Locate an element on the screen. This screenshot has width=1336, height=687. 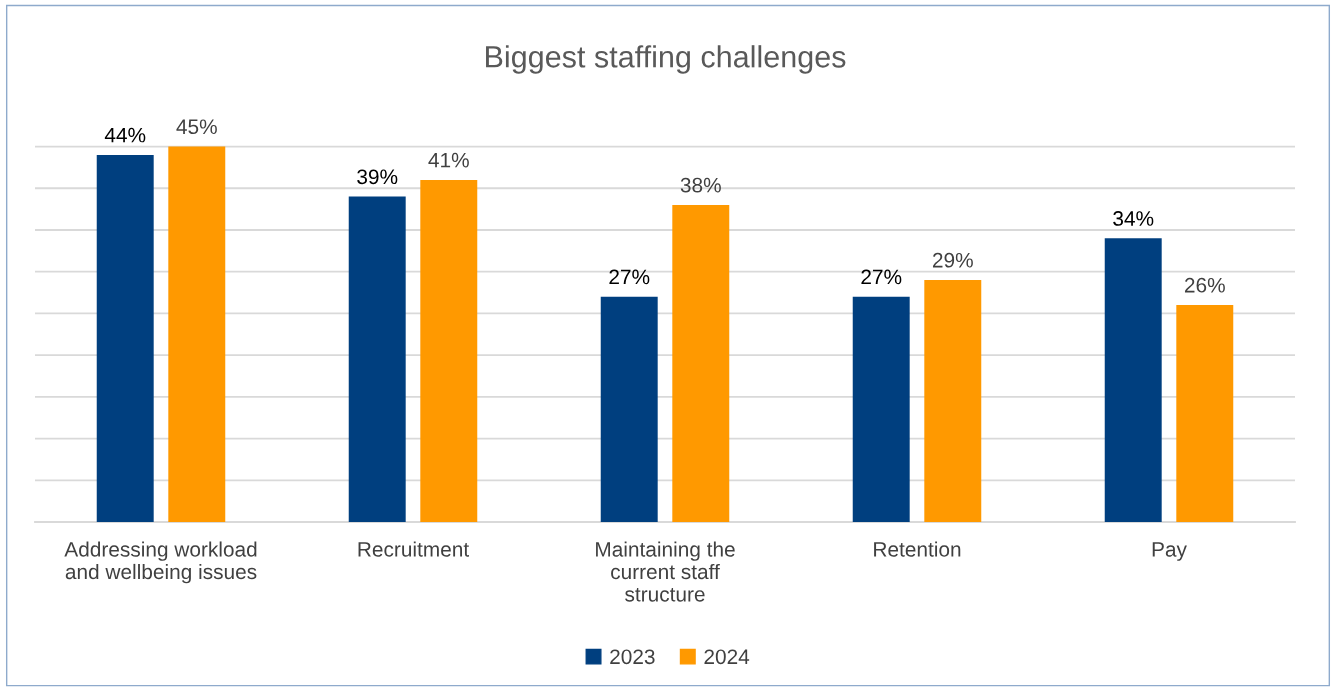
data-label: 45% is located at coordinates (196, 127).